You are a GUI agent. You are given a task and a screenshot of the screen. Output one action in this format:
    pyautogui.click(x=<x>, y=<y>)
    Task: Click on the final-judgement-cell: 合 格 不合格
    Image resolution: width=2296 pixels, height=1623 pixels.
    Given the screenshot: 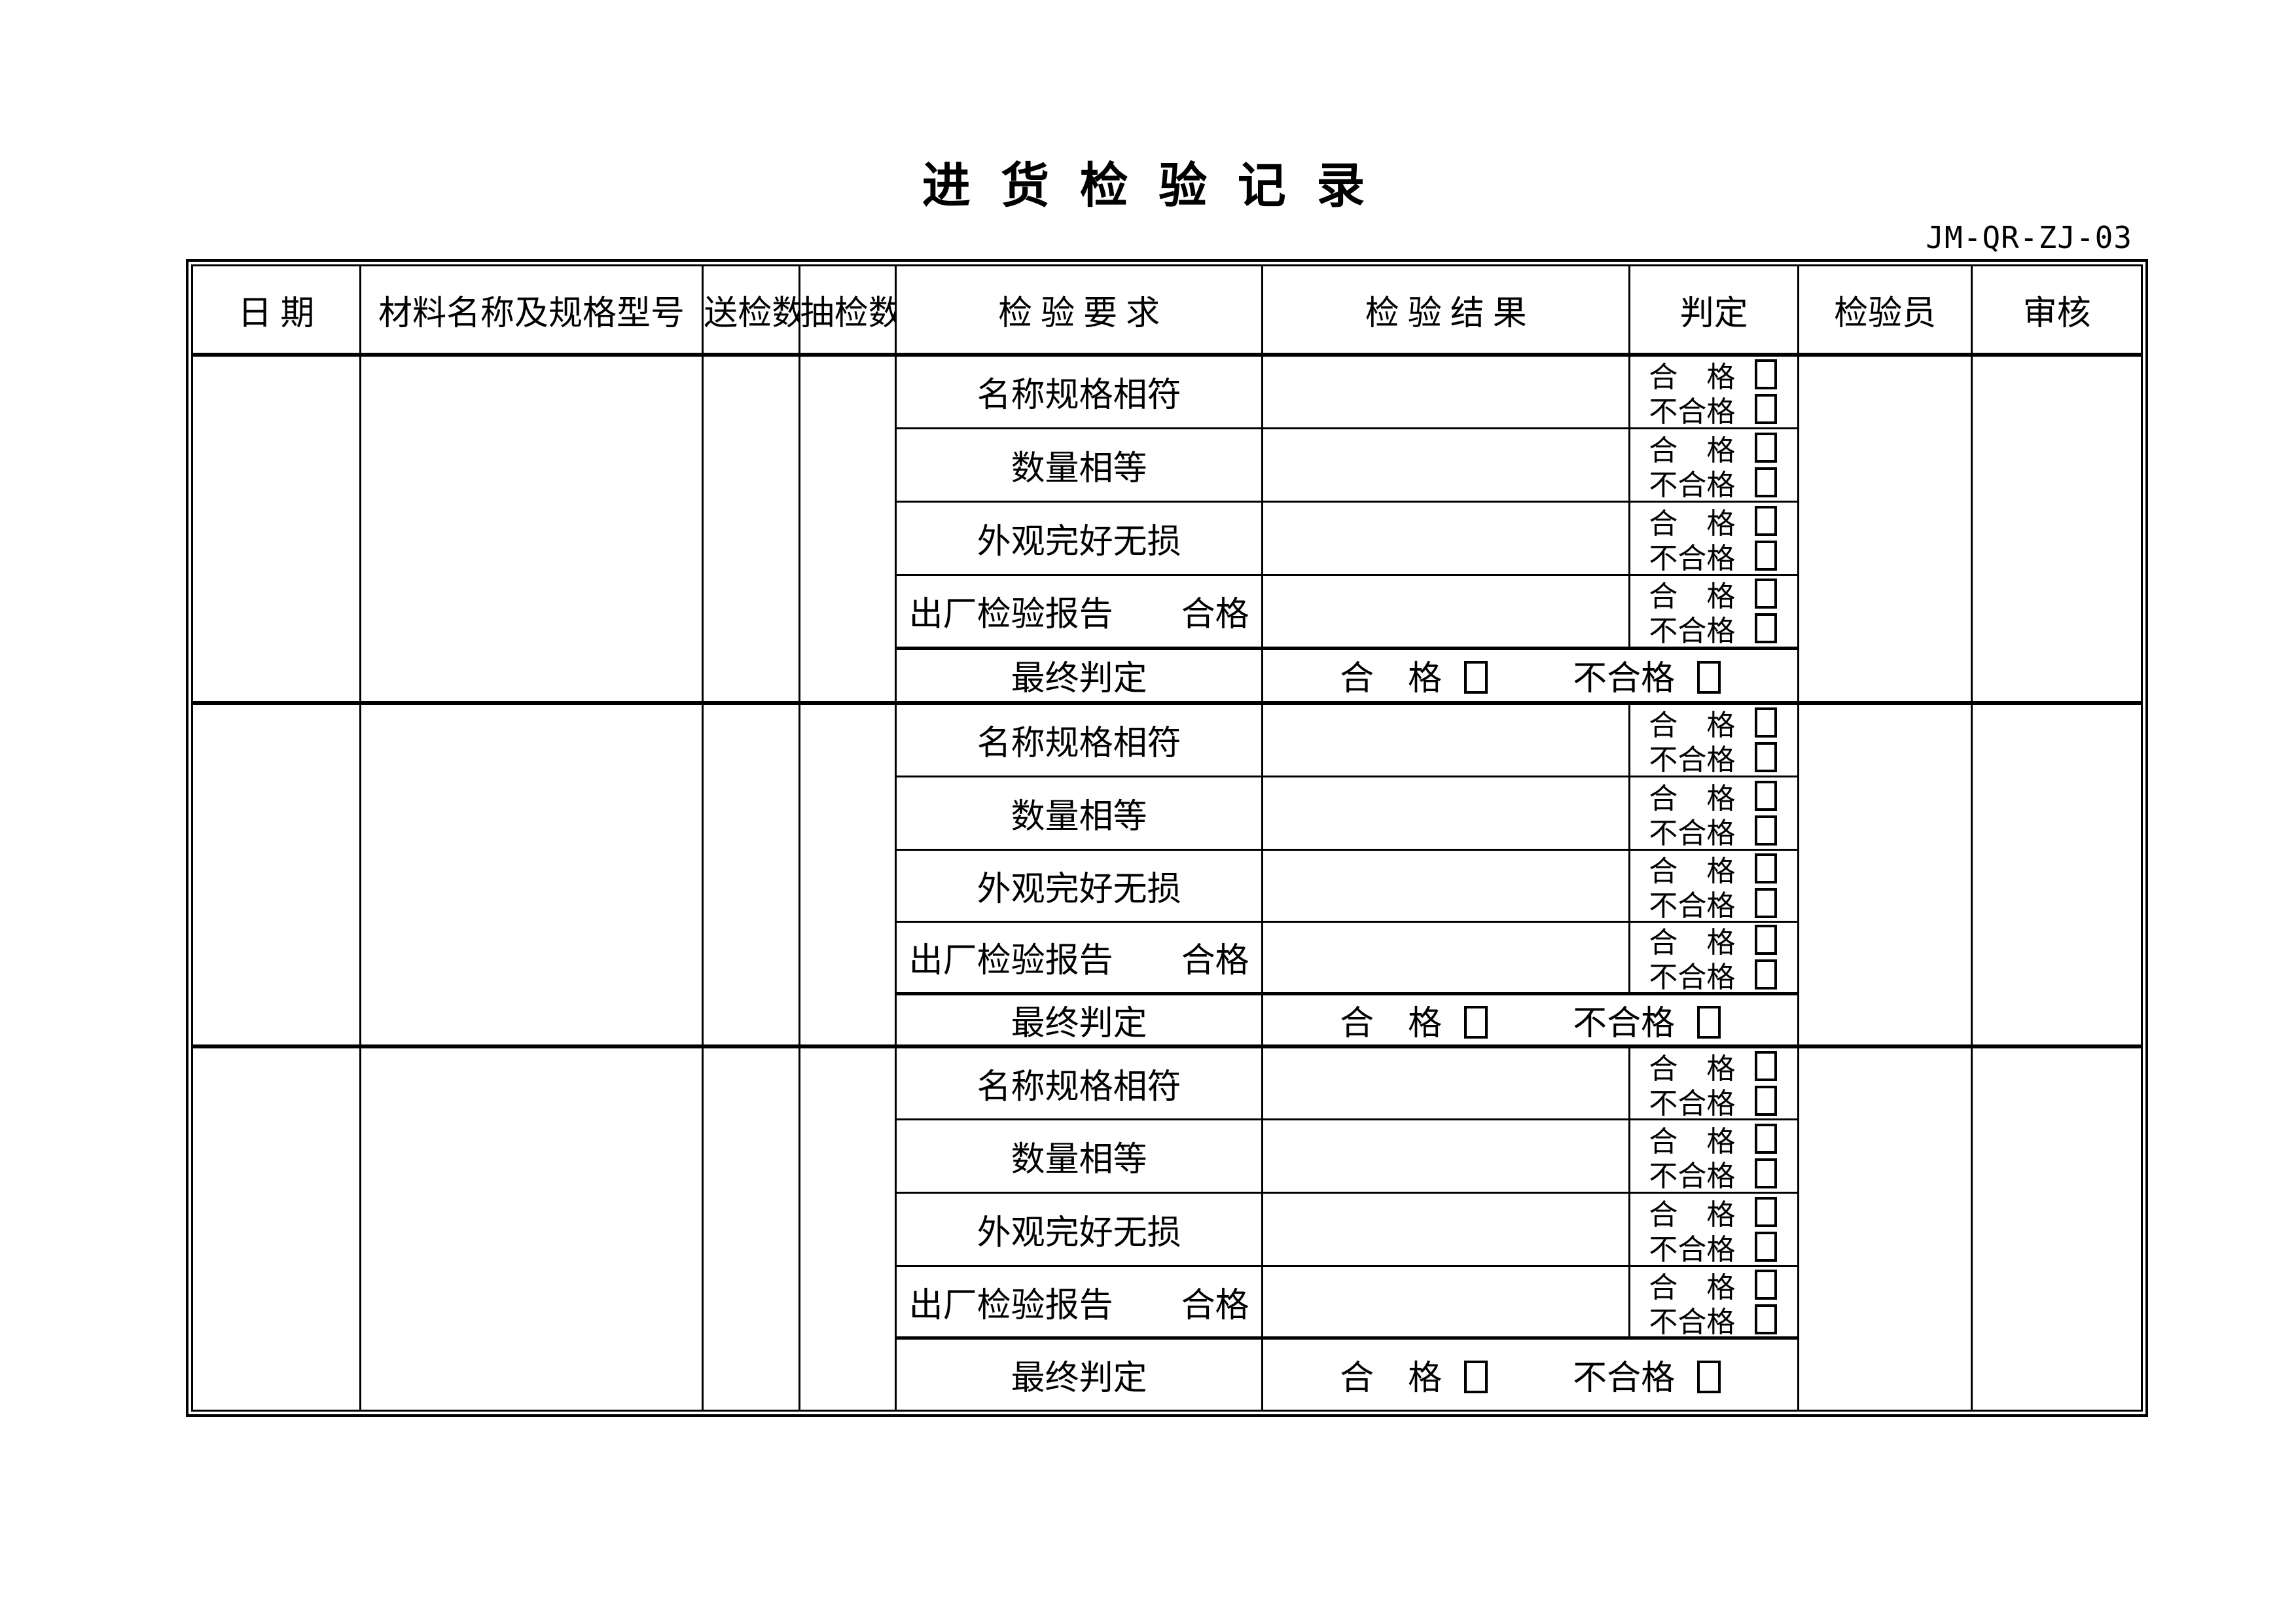 What is the action you would take?
    pyautogui.click(x=1530, y=675)
    